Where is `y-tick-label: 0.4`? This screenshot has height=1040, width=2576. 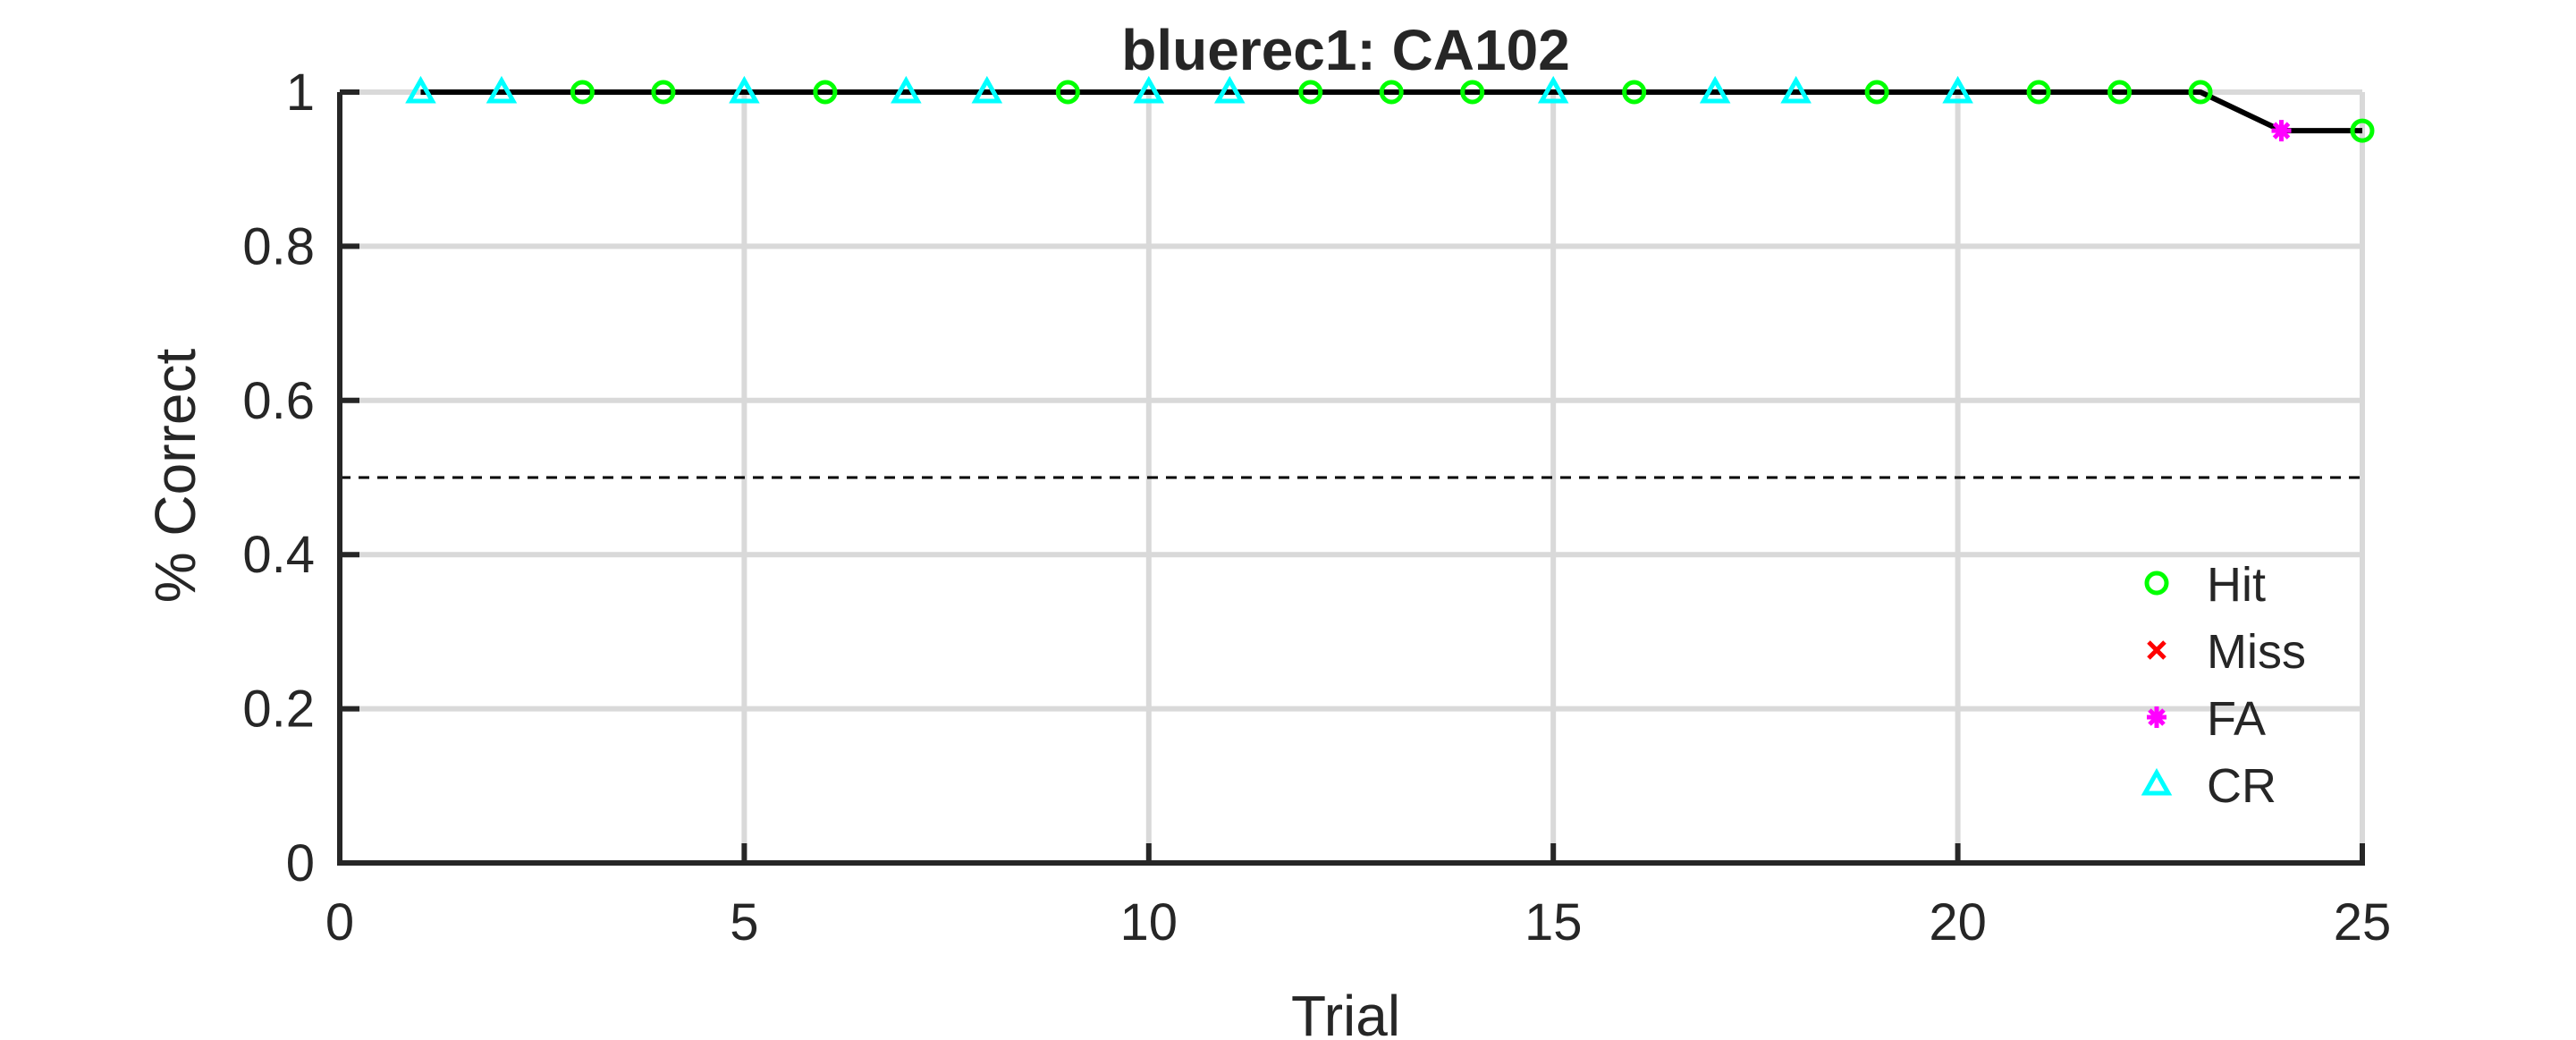 y-tick-label: 0.4 is located at coordinates (278, 555).